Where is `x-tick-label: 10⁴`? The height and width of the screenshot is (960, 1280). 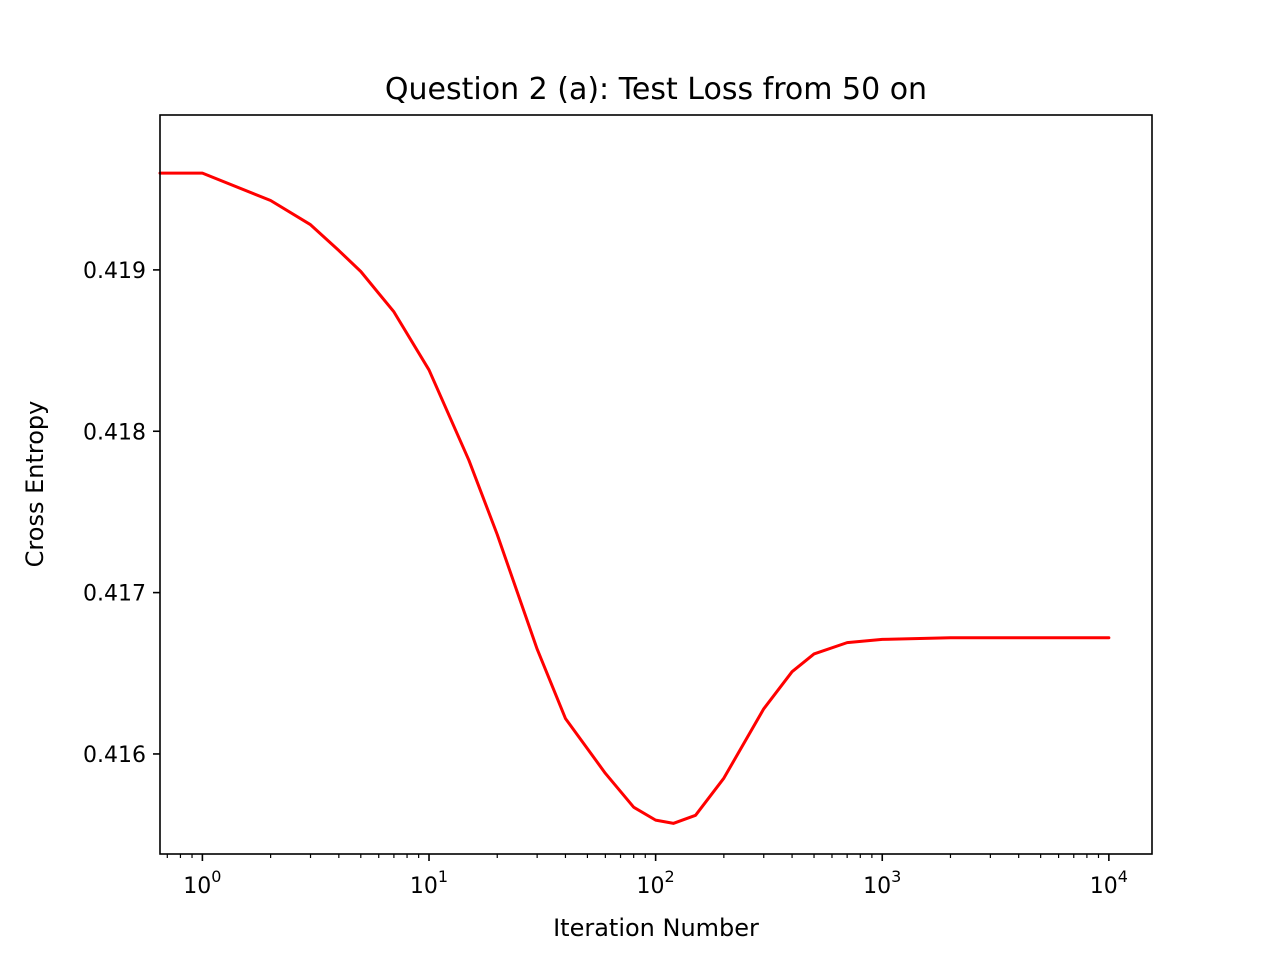
x-tick-label: 10⁴ is located at coordinates (1109, 883).